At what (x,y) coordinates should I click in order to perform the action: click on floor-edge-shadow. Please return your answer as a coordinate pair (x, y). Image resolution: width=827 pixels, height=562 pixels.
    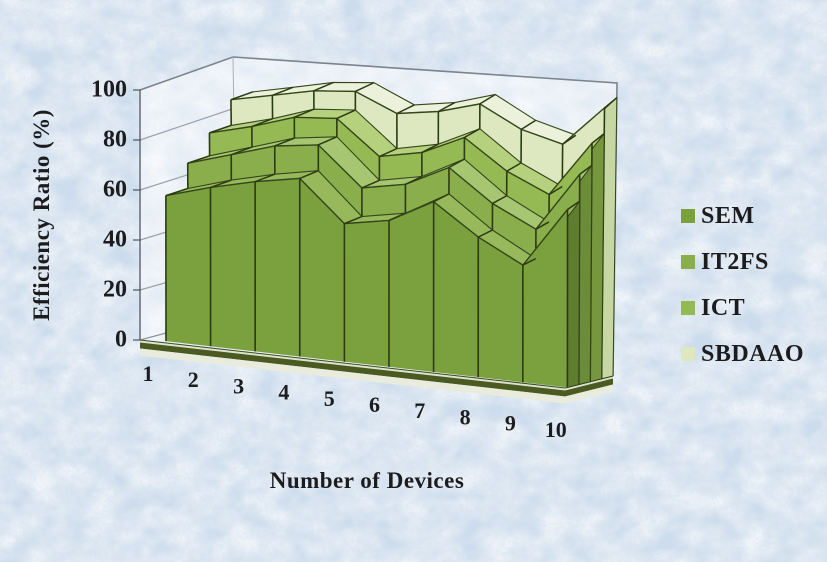
    Looking at the image, I should click on (376, 369).